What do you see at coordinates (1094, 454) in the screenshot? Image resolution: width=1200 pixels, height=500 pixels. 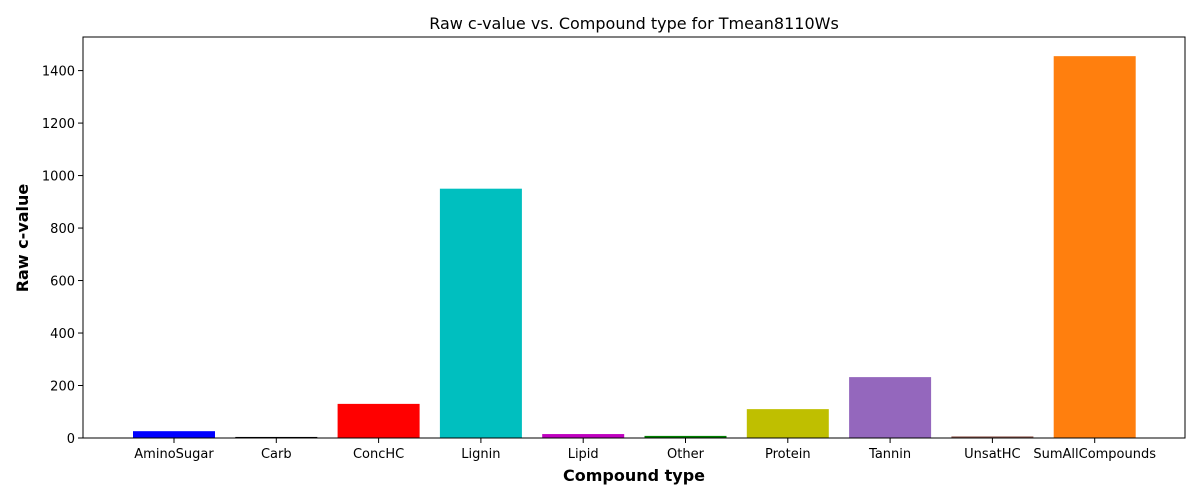 I see `x-tick-label: SumAllCompounds` at bounding box center [1094, 454].